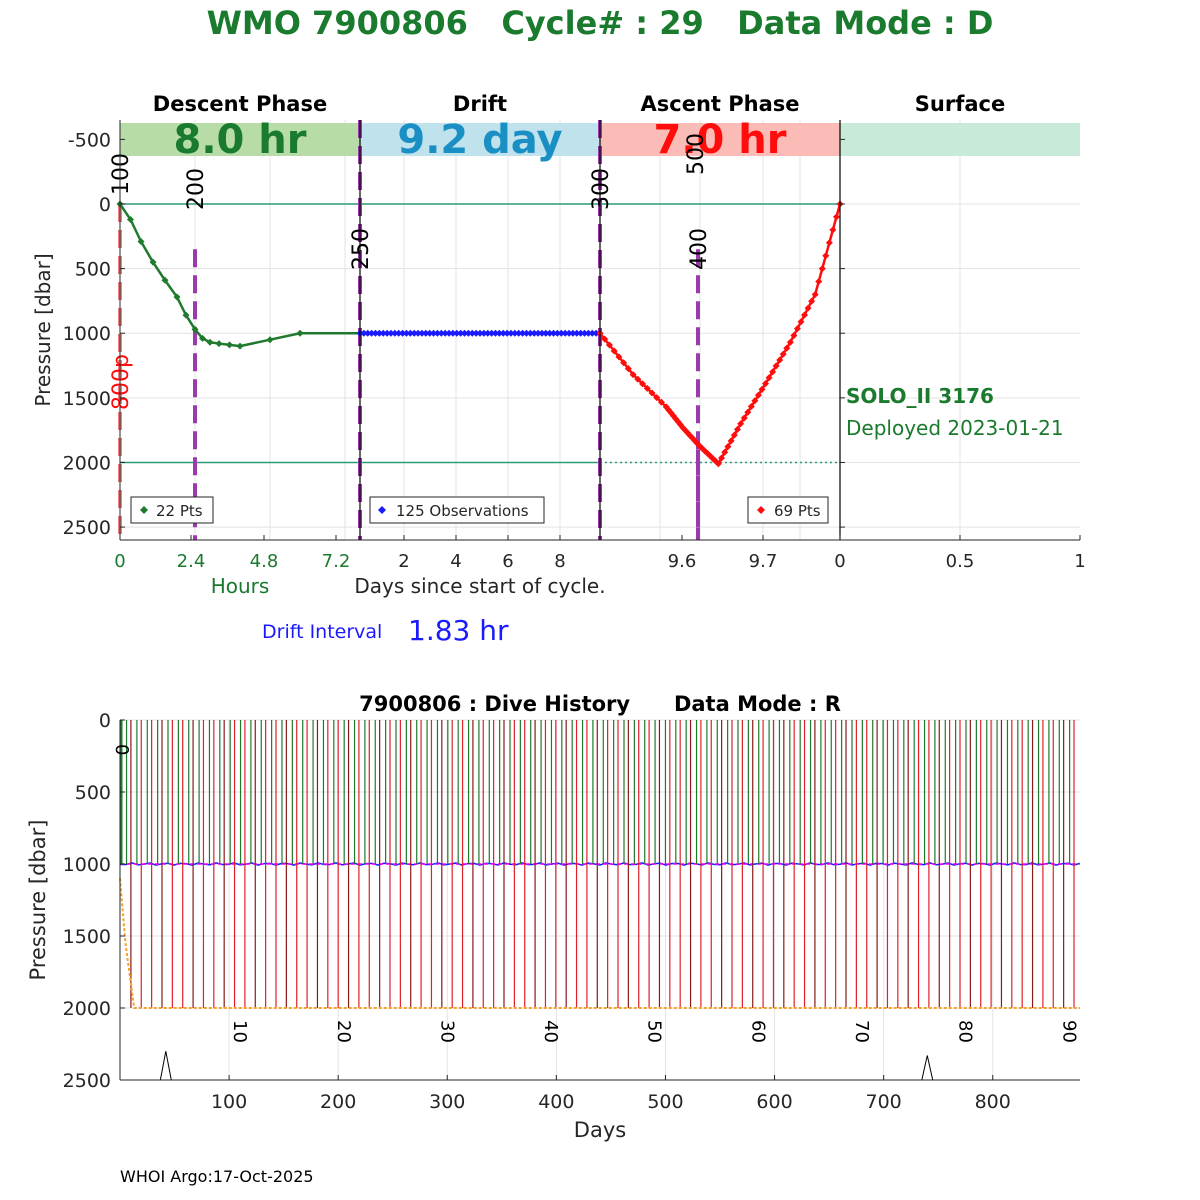  I want to click on x-tick-label: 500, so click(665, 1102).